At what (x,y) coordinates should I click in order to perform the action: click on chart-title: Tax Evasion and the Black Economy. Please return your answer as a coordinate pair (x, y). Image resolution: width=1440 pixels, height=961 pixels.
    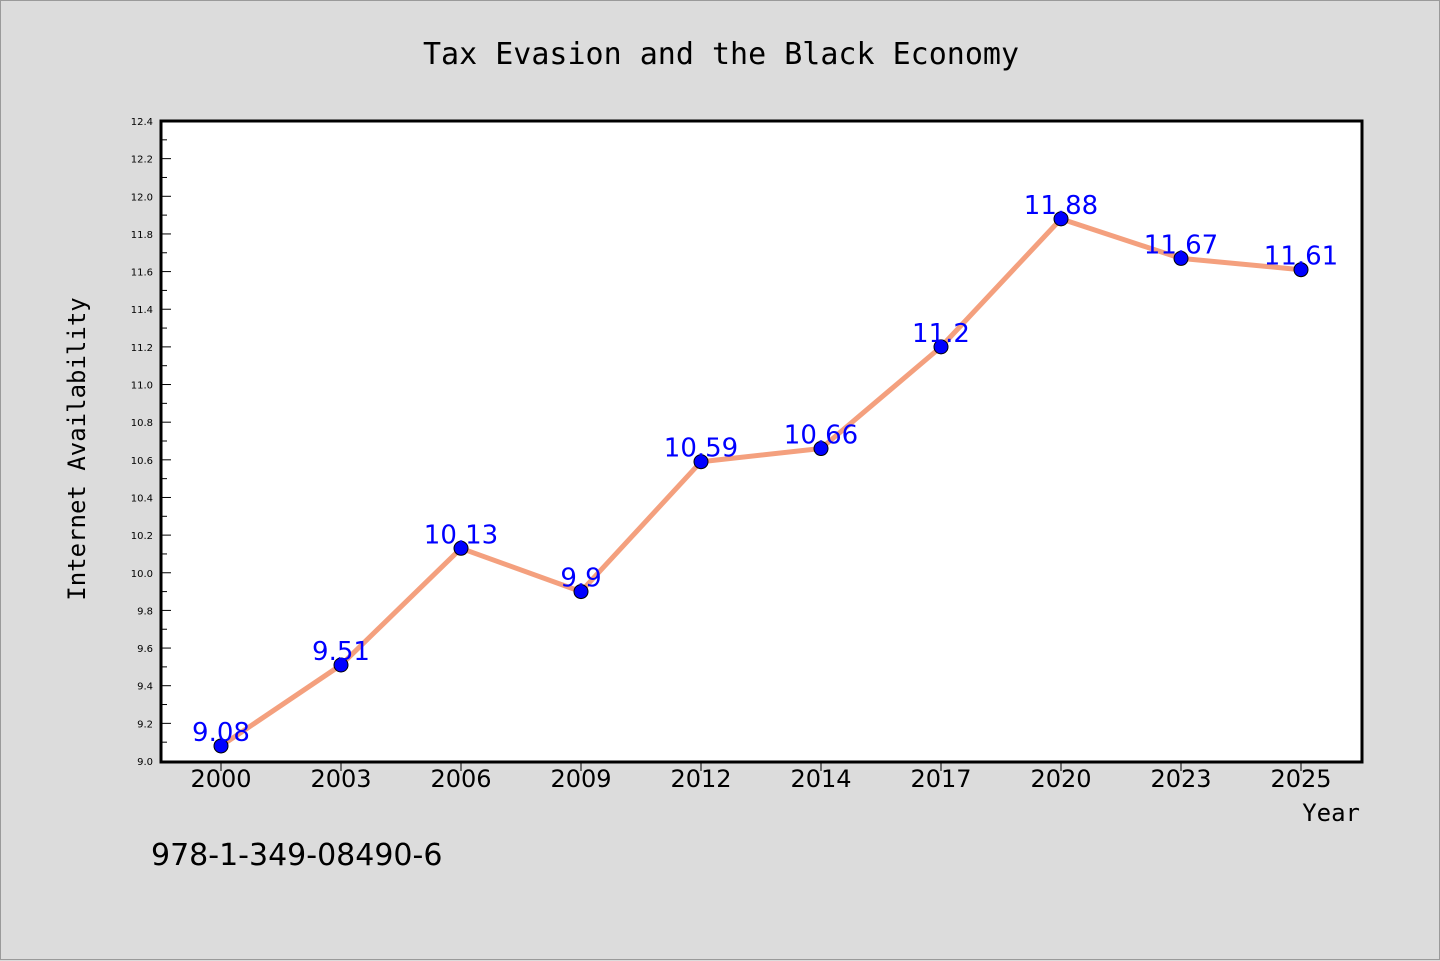
    Looking at the image, I should click on (721, 54).